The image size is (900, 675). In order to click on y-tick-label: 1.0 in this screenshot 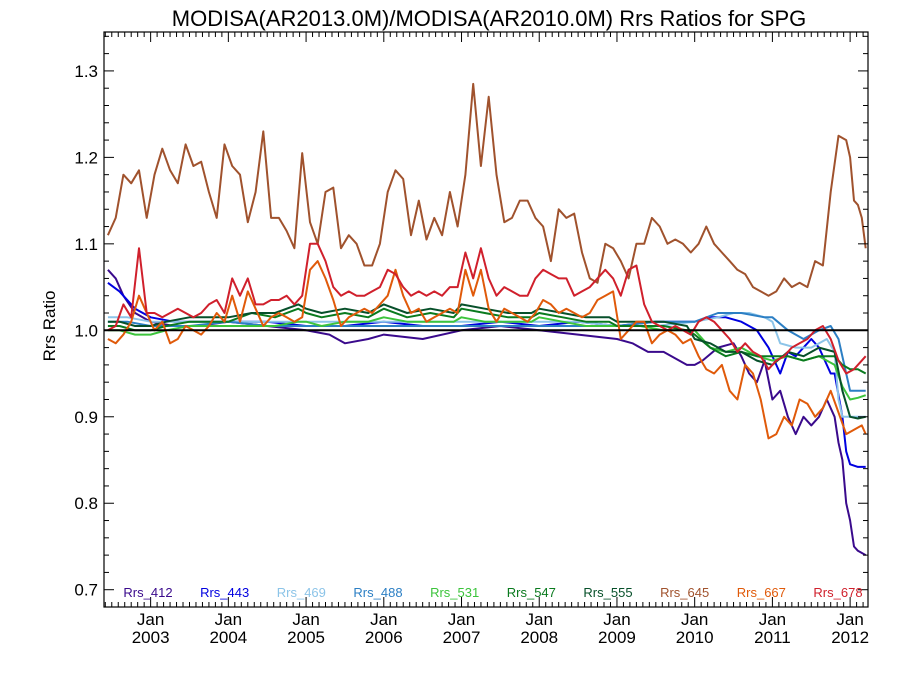, I will do `click(86, 330)`.